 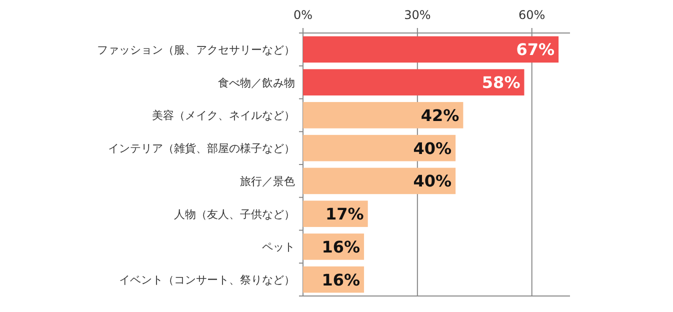 I want to click on x-tick-label: 60%, so click(x=532, y=15).